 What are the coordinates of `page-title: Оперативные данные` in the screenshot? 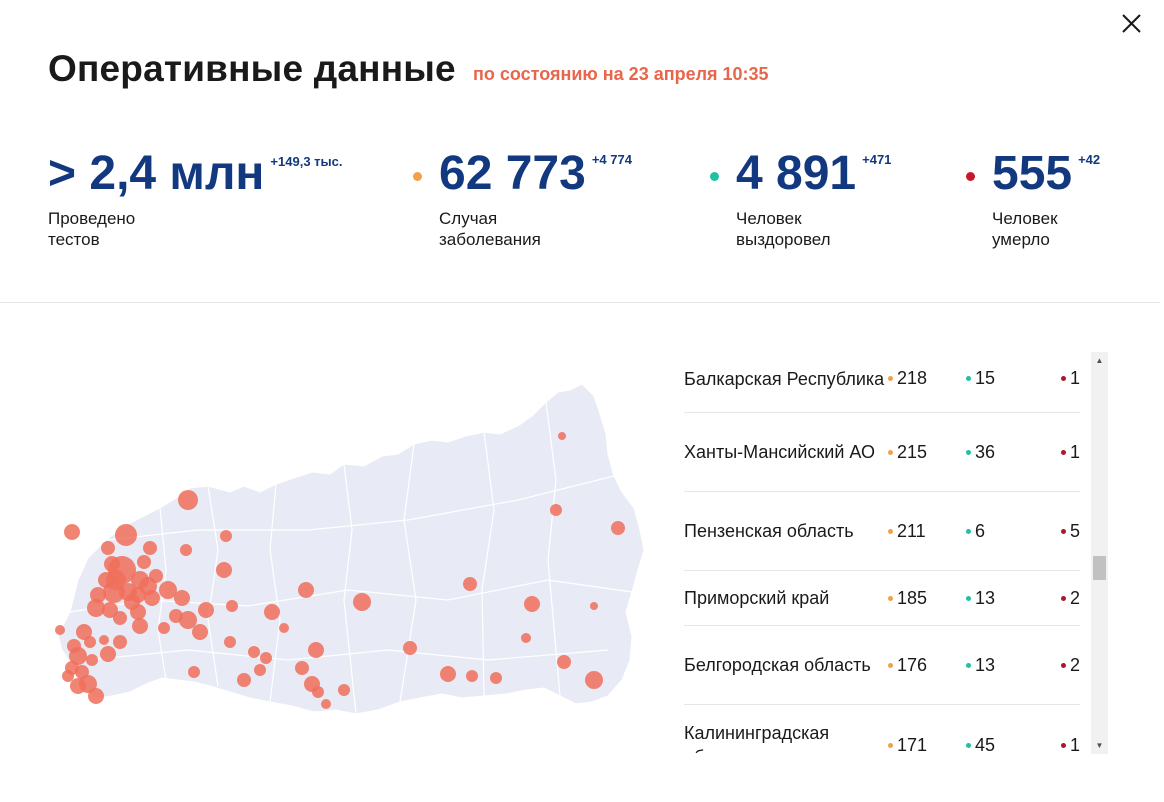 It's located at (252, 68).